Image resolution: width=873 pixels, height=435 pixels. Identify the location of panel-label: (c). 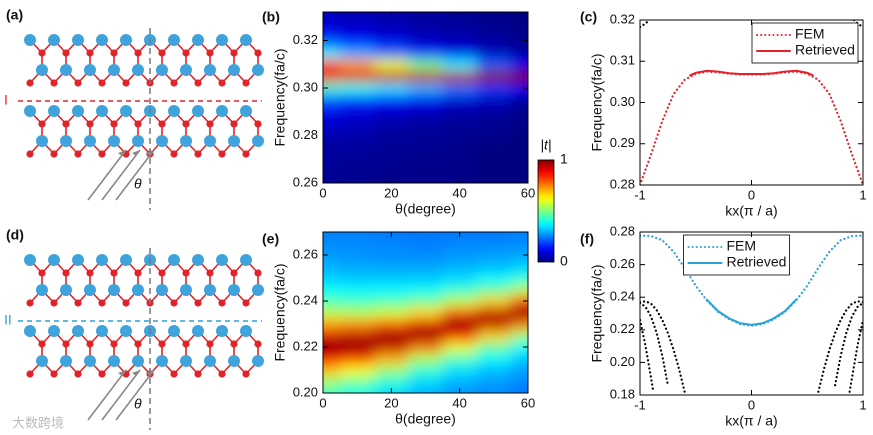
(588, 17).